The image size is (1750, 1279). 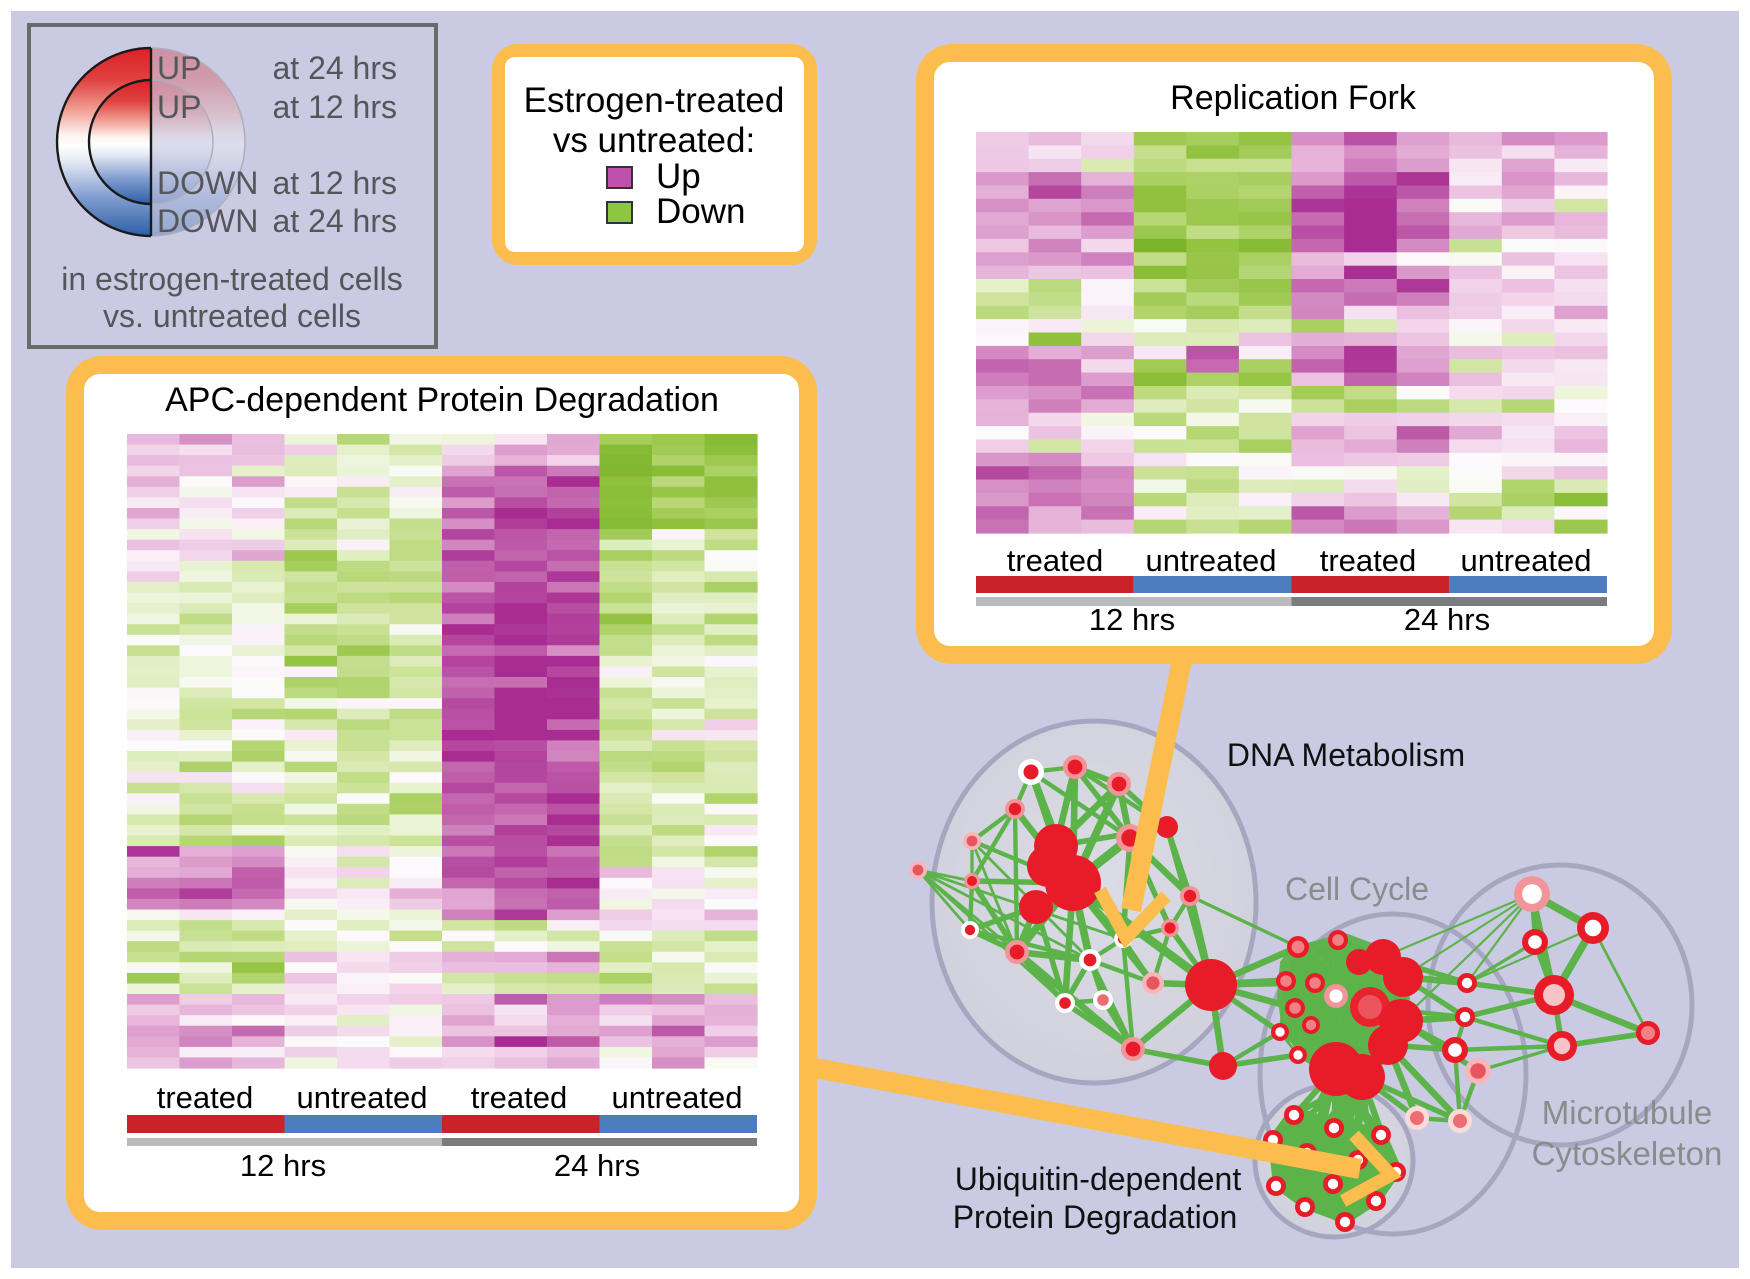 What do you see at coordinates (1627, 1153) in the screenshot?
I see `svg-text: Cytoskeleton` at bounding box center [1627, 1153].